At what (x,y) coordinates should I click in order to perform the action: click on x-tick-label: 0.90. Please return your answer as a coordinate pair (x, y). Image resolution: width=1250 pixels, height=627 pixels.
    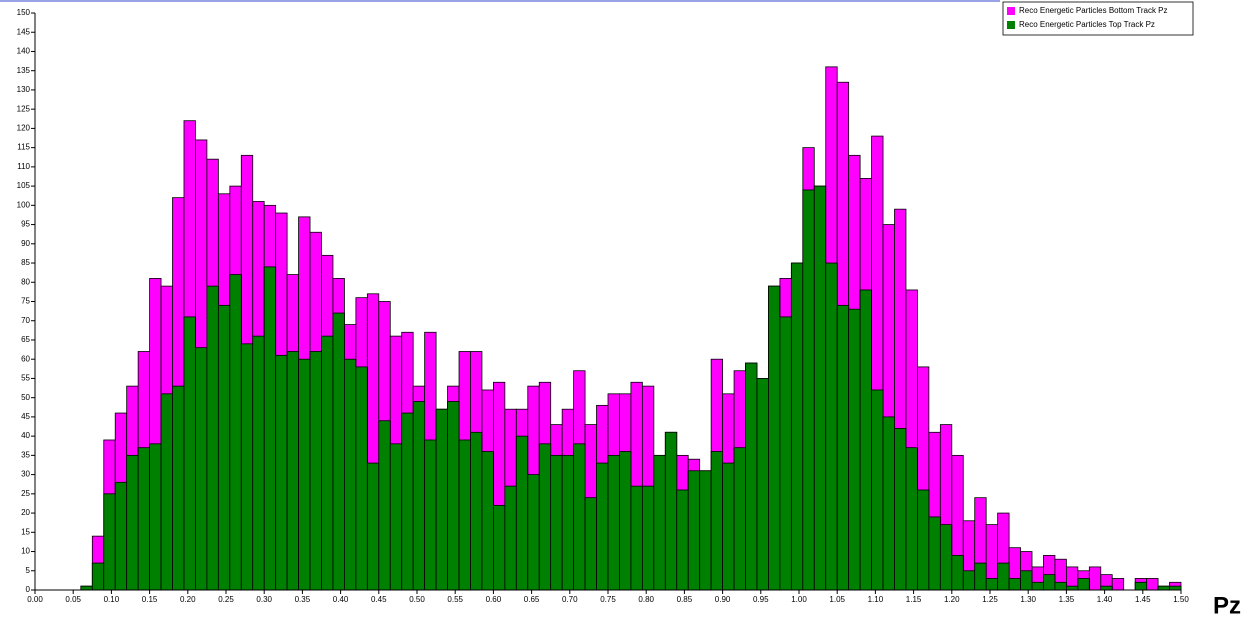
    Looking at the image, I should click on (723, 599).